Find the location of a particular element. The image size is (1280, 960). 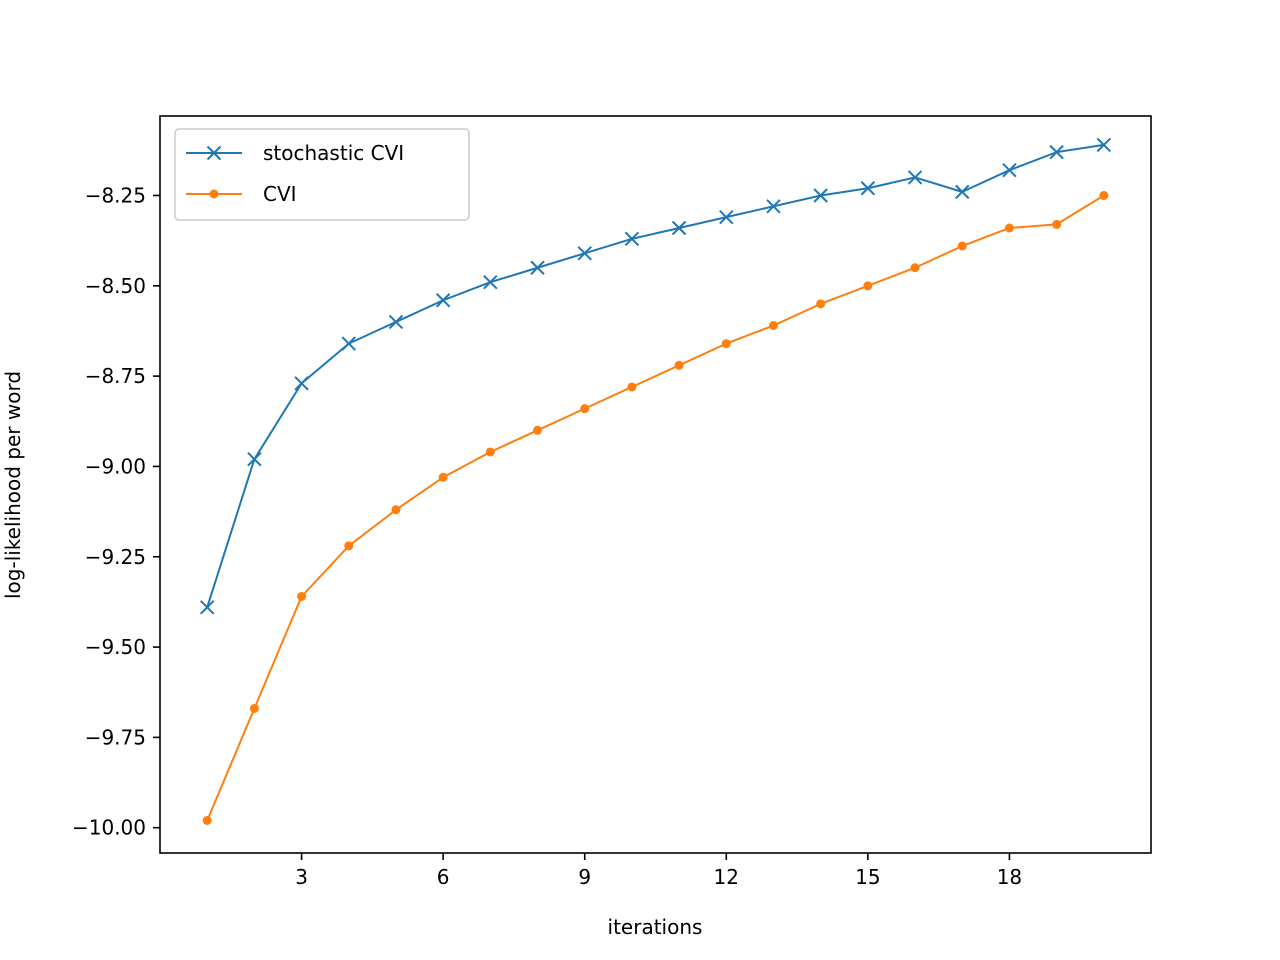

x-axis-label: iterations is located at coordinates (655, 927).